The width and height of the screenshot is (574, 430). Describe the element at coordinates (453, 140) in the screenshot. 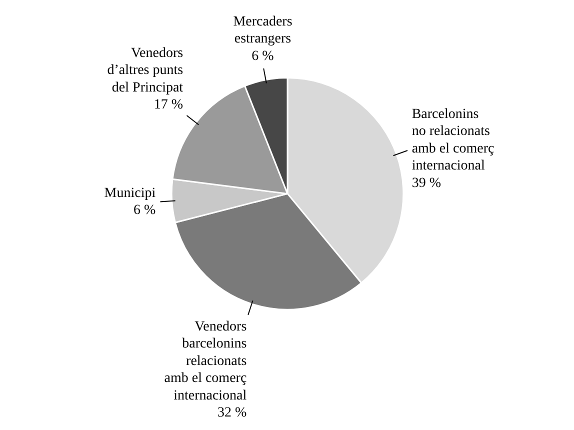

I see `slice-label: Barcelonins no relacionats amb el comerç internacional` at that location.